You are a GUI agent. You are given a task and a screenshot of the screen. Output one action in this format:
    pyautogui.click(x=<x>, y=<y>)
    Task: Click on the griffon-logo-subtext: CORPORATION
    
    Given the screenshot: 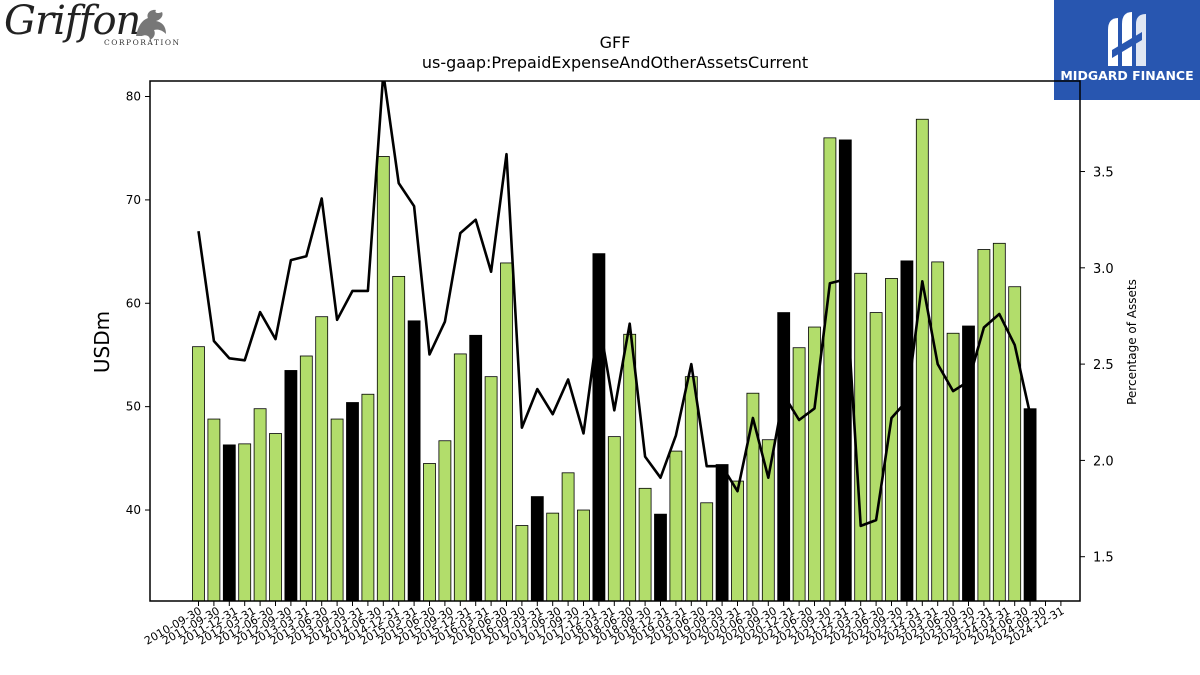 What is the action you would take?
    pyautogui.click(x=142, y=42)
    